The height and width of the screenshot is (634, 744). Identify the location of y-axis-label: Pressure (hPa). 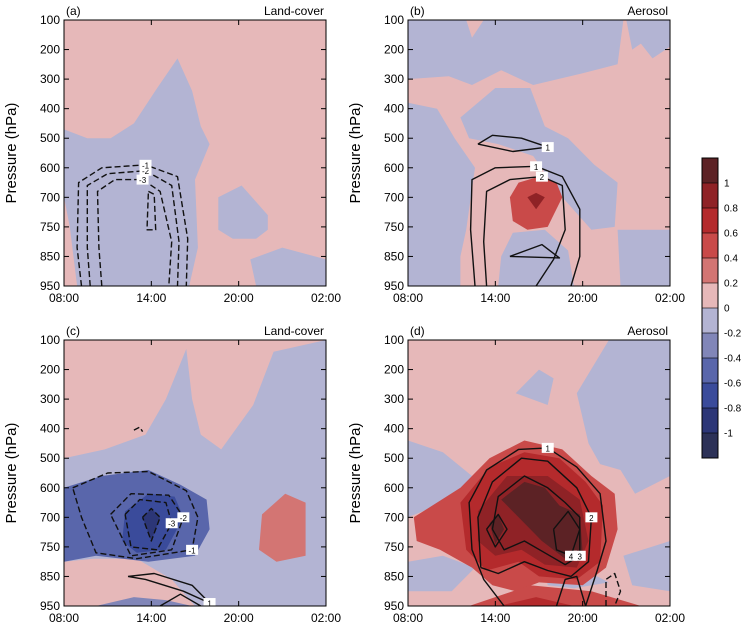
(355, 153).